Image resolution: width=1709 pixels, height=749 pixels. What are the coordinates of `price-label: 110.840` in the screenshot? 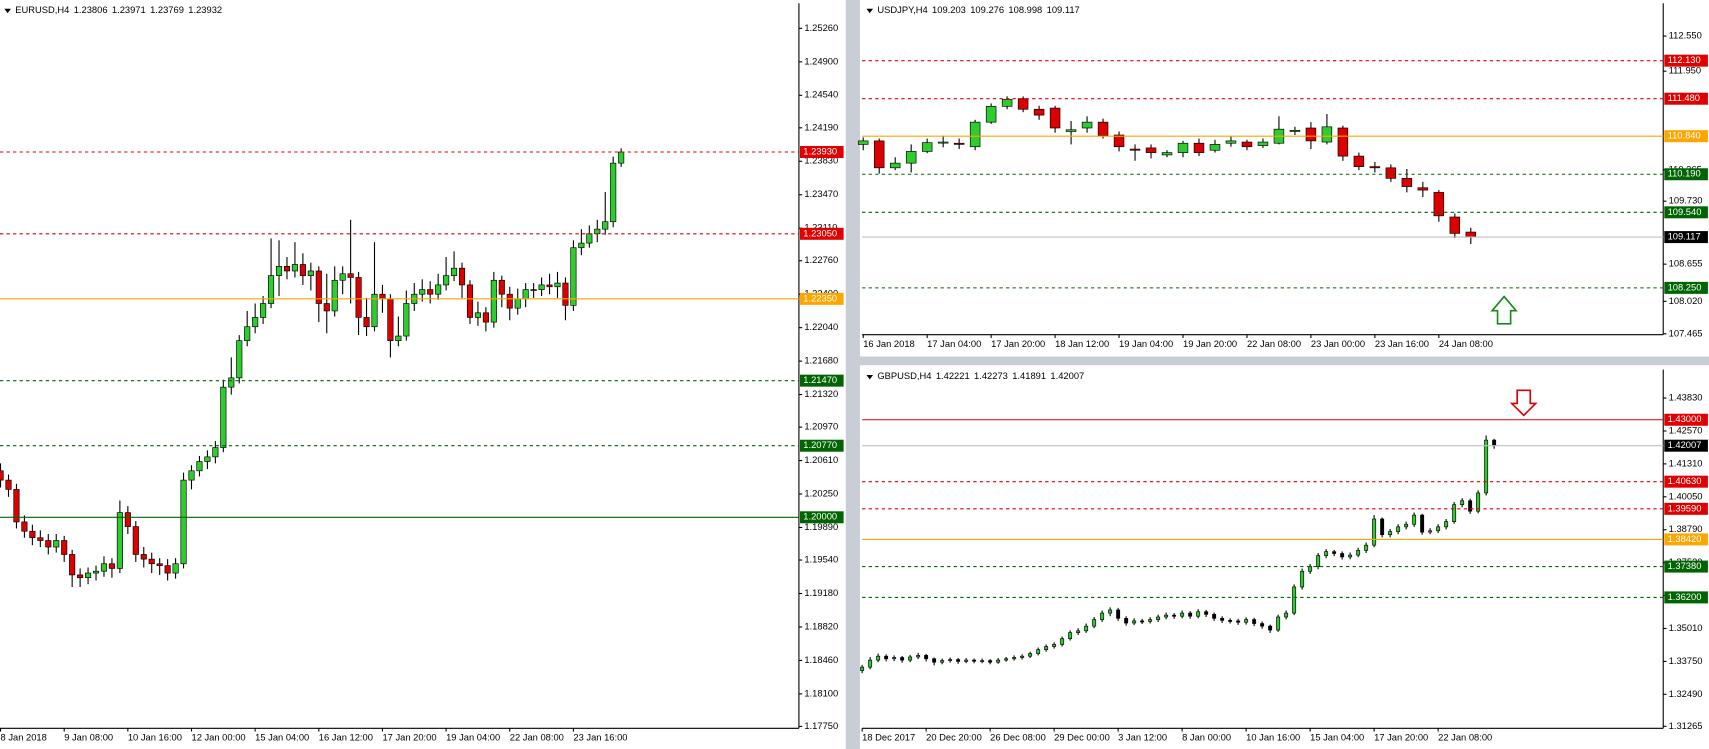 It's located at (1684, 136).